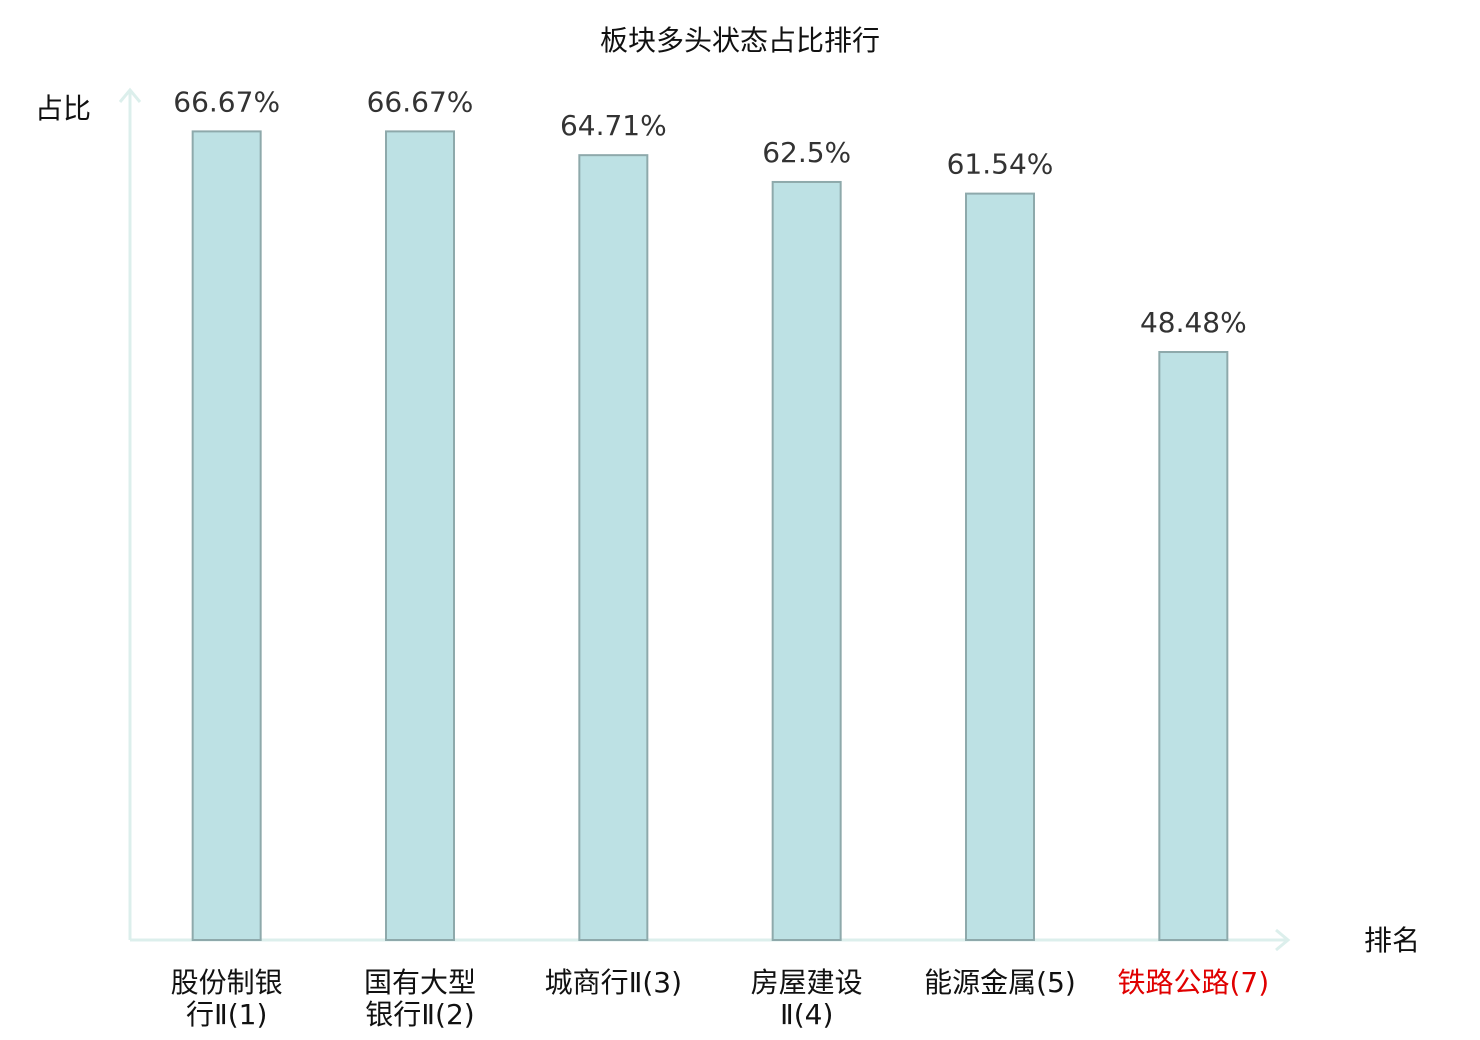 This screenshot has width=1480, height=1040. Describe the element at coordinates (1283, 940) in the screenshot. I see `x-axis-arrow` at that location.